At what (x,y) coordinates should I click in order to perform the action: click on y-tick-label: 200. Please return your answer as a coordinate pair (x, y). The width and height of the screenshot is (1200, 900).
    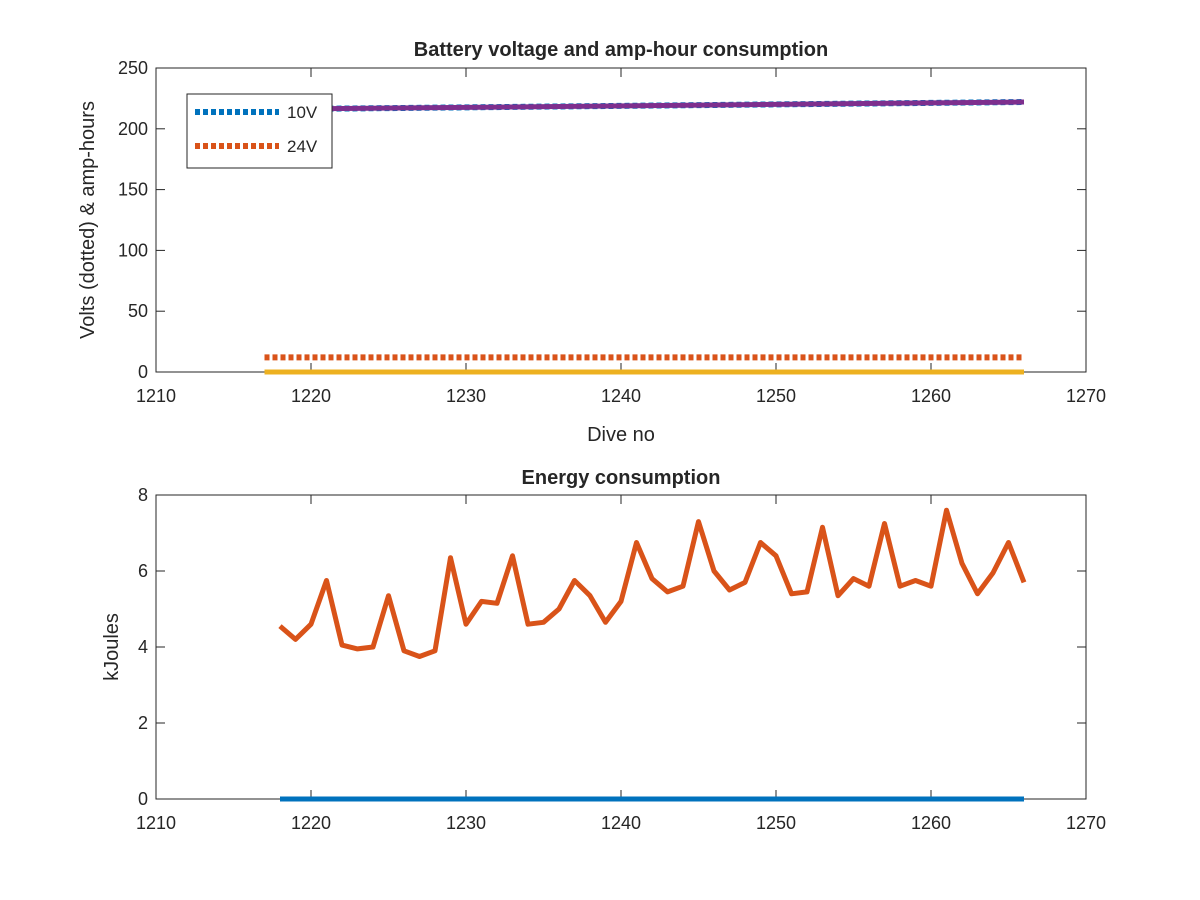
    Looking at the image, I should click on (133, 129).